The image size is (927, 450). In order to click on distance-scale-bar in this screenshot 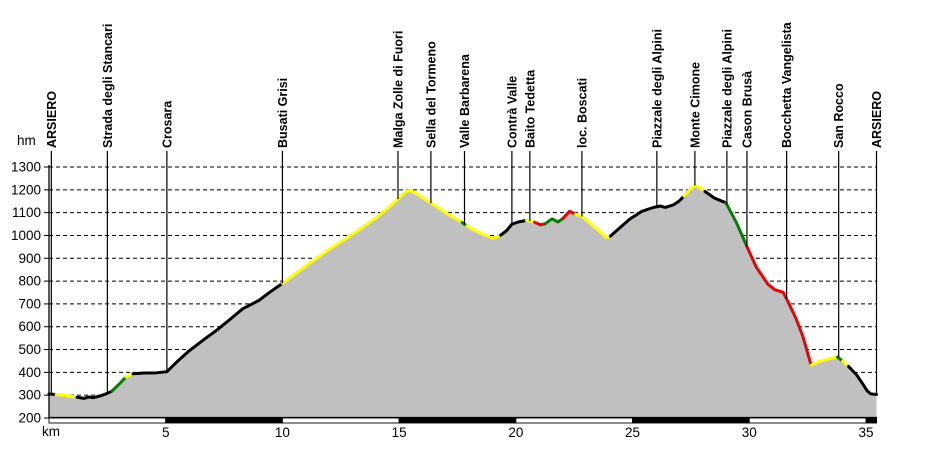, I will do `click(462, 420)`.